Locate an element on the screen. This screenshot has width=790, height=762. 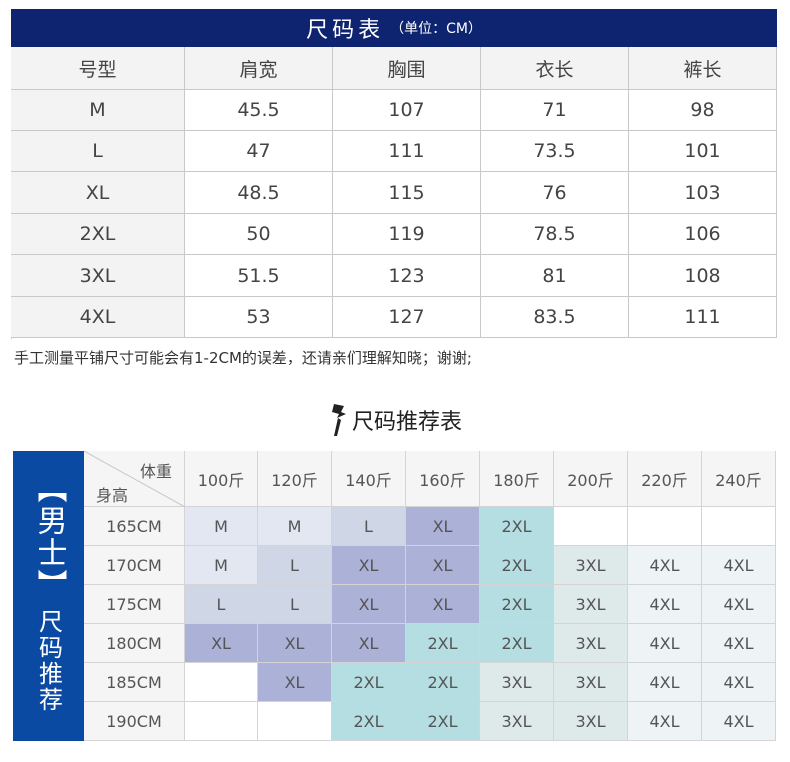
corner-cell is located at coordinates (134, 479).